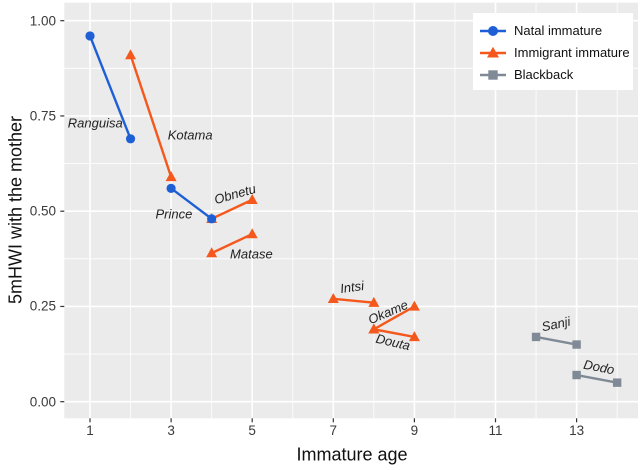 The width and height of the screenshot is (643, 470). Describe the element at coordinates (42, 21) in the screenshot. I see `y-tick-label: 1.00` at that location.